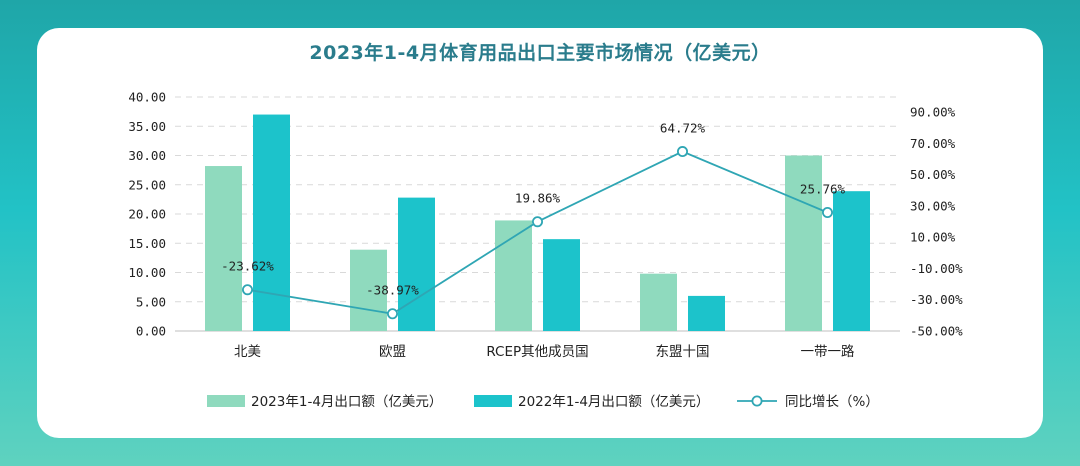  What do you see at coordinates (933, 112) in the screenshot?
I see `y-right-tick-label: 90.00%` at bounding box center [933, 112].